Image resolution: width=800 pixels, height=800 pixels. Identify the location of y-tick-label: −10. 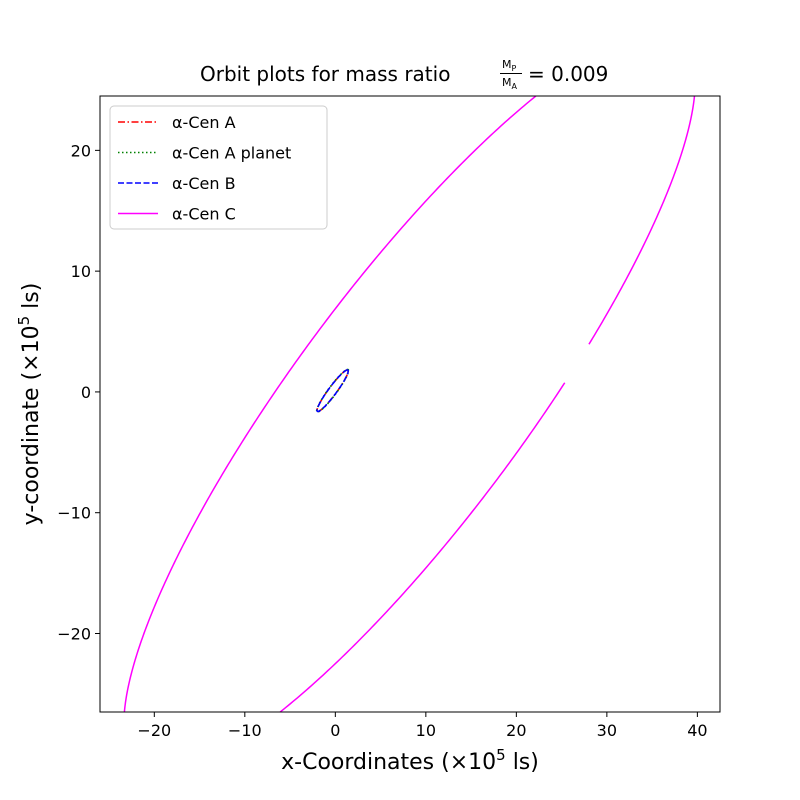
(74, 513).